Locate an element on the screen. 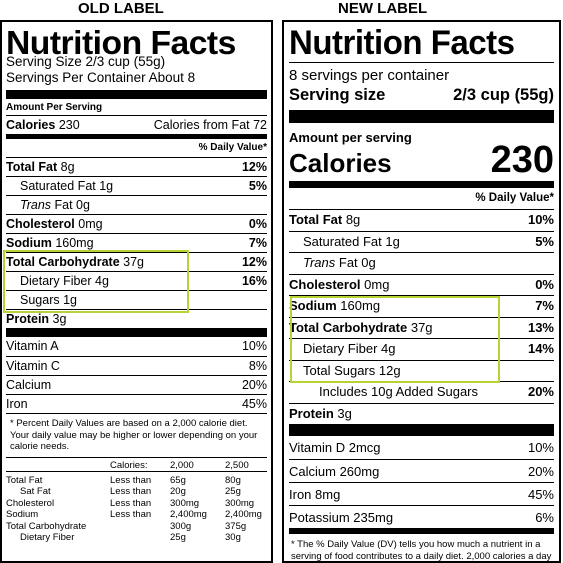  table-row: Dietary Fiber 25g 30g is located at coordinates (136, 538).